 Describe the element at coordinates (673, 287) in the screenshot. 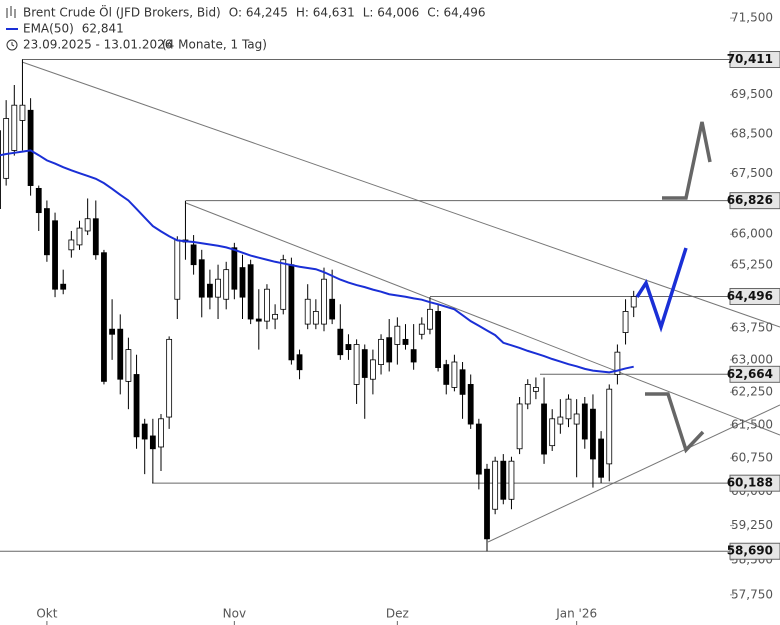

I see `scenario-arrows` at that location.